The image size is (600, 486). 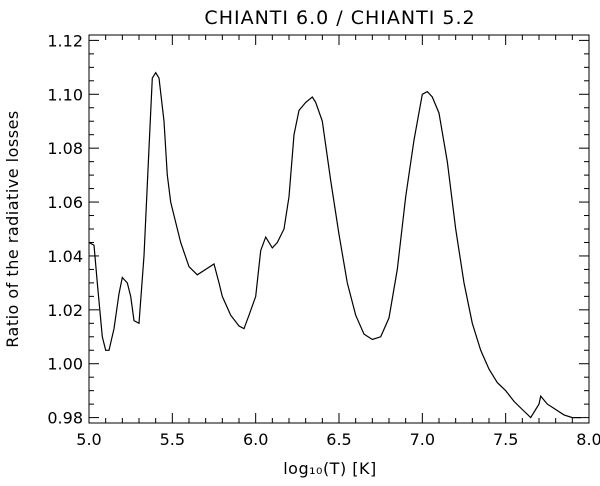 I want to click on x-tick-label: 5.5, so click(x=172, y=439).